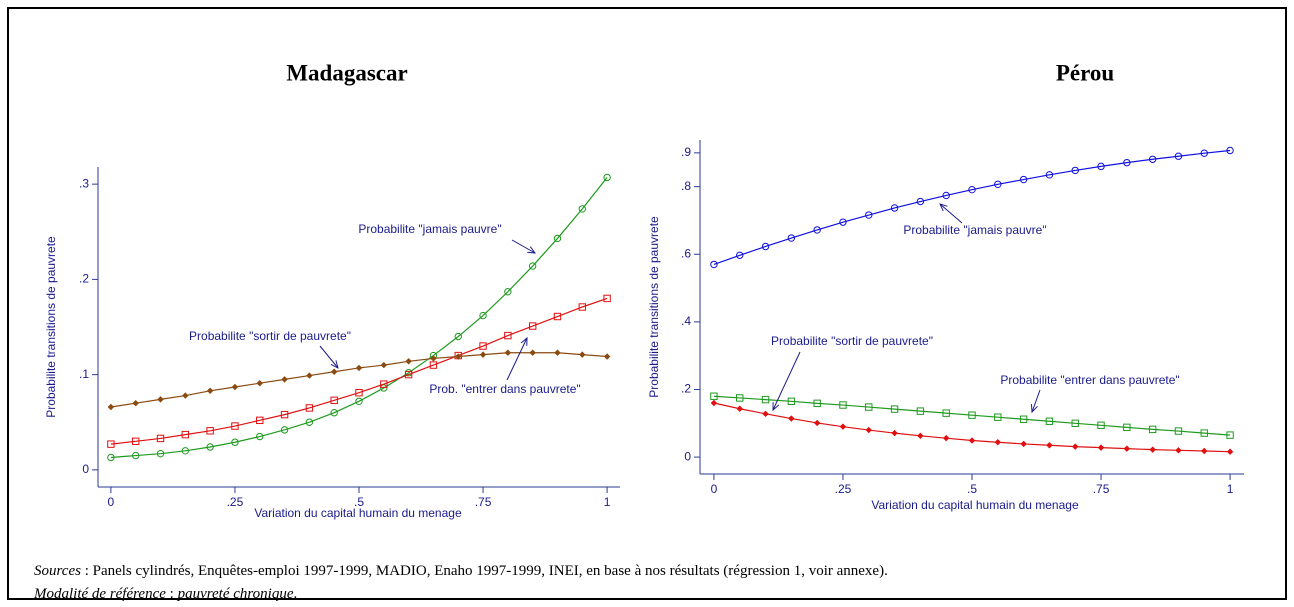 This screenshot has height=607, width=1294. What do you see at coordinates (111, 502) in the screenshot?
I see `x-tick-label: 0` at bounding box center [111, 502].